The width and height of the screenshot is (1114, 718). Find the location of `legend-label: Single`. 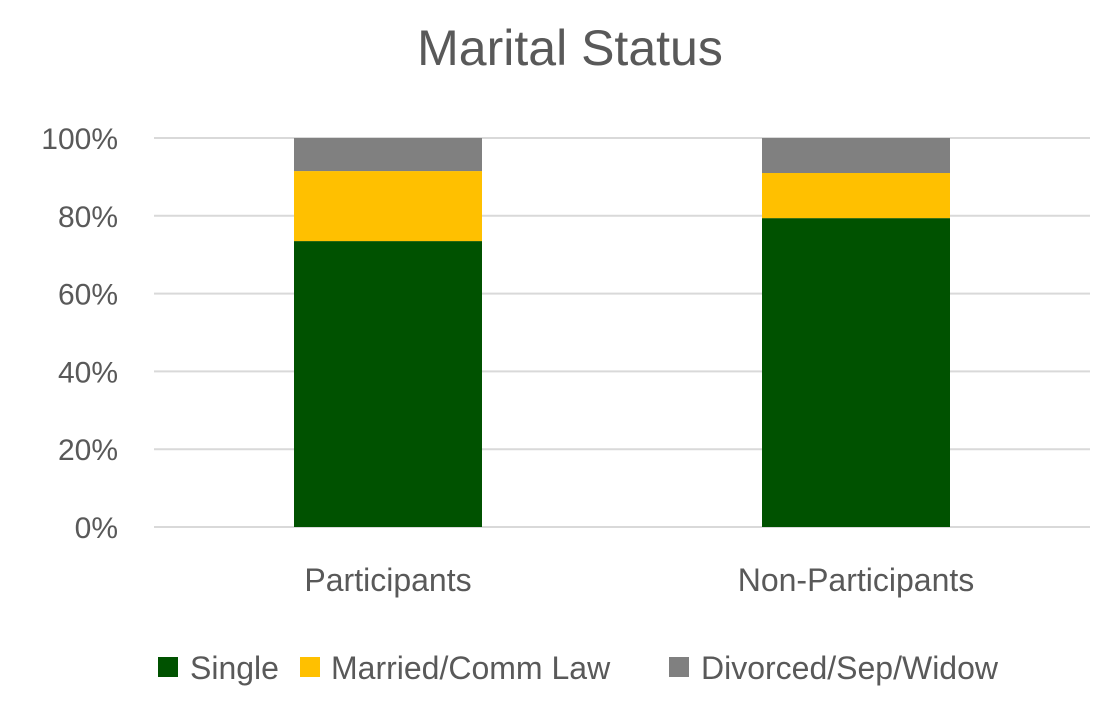

legend-label: Single is located at coordinates (234, 668).